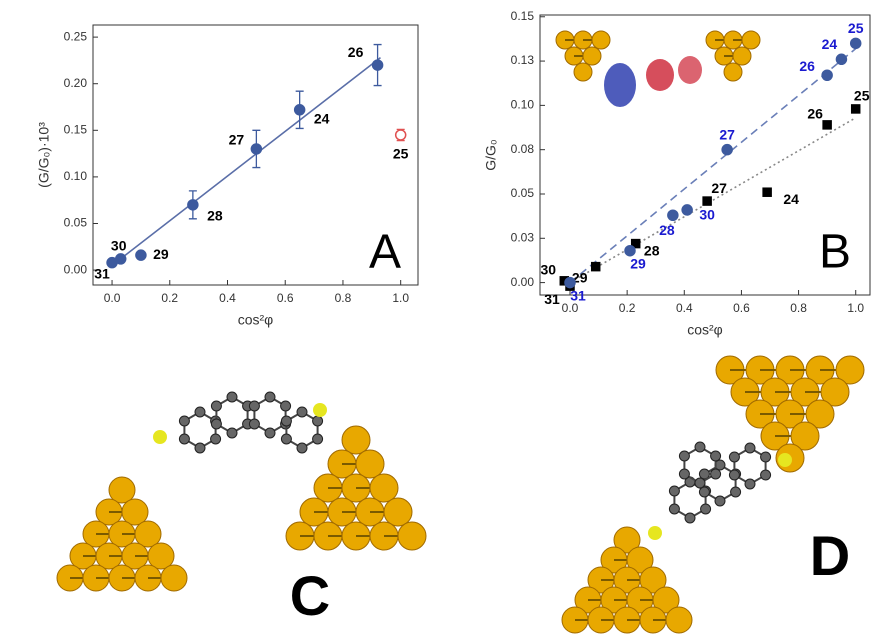  What do you see at coordinates (523, 60) in the screenshot?
I see `y-tick-label: 0.13` at bounding box center [523, 60].